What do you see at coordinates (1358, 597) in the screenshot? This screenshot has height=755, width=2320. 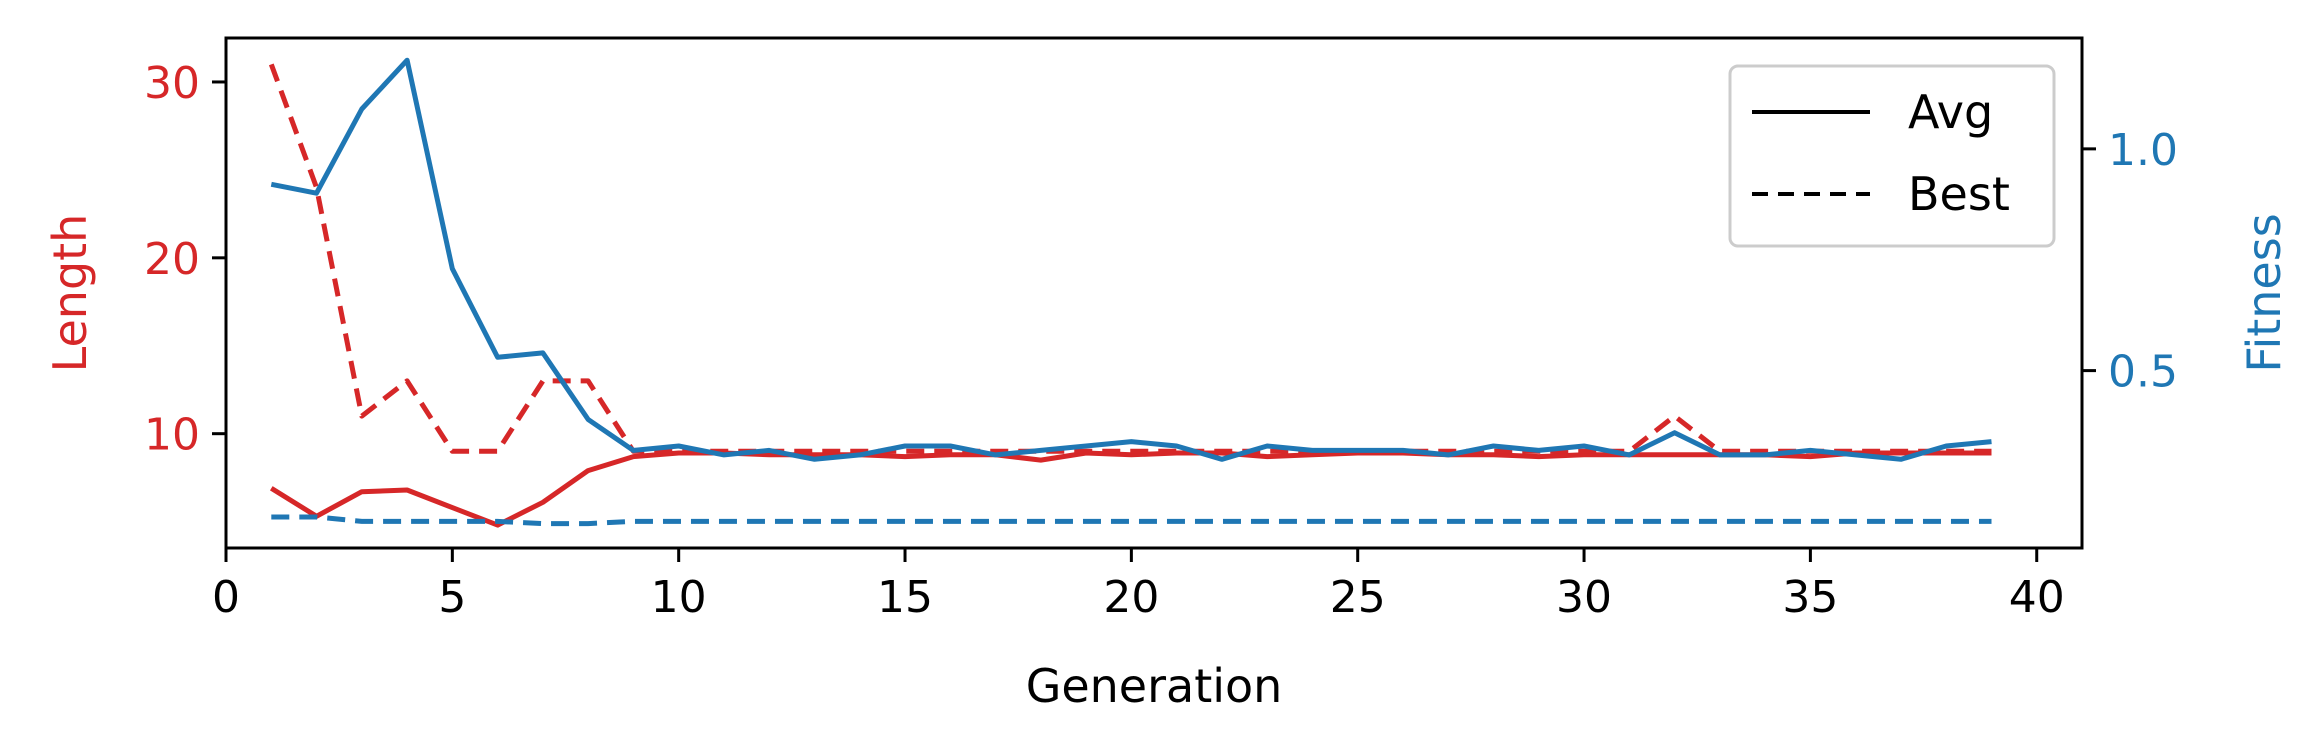 I see `x-tick-label: 25` at bounding box center [1358, 597].